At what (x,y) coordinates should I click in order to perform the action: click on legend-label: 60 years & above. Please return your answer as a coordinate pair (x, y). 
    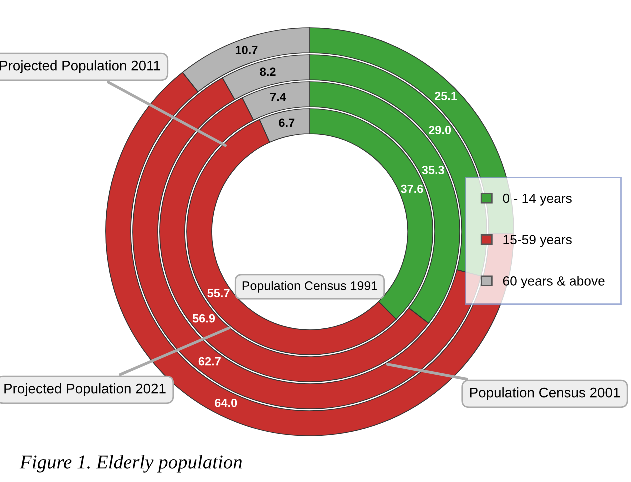
    Looking at the image, I should click on (554, 282).